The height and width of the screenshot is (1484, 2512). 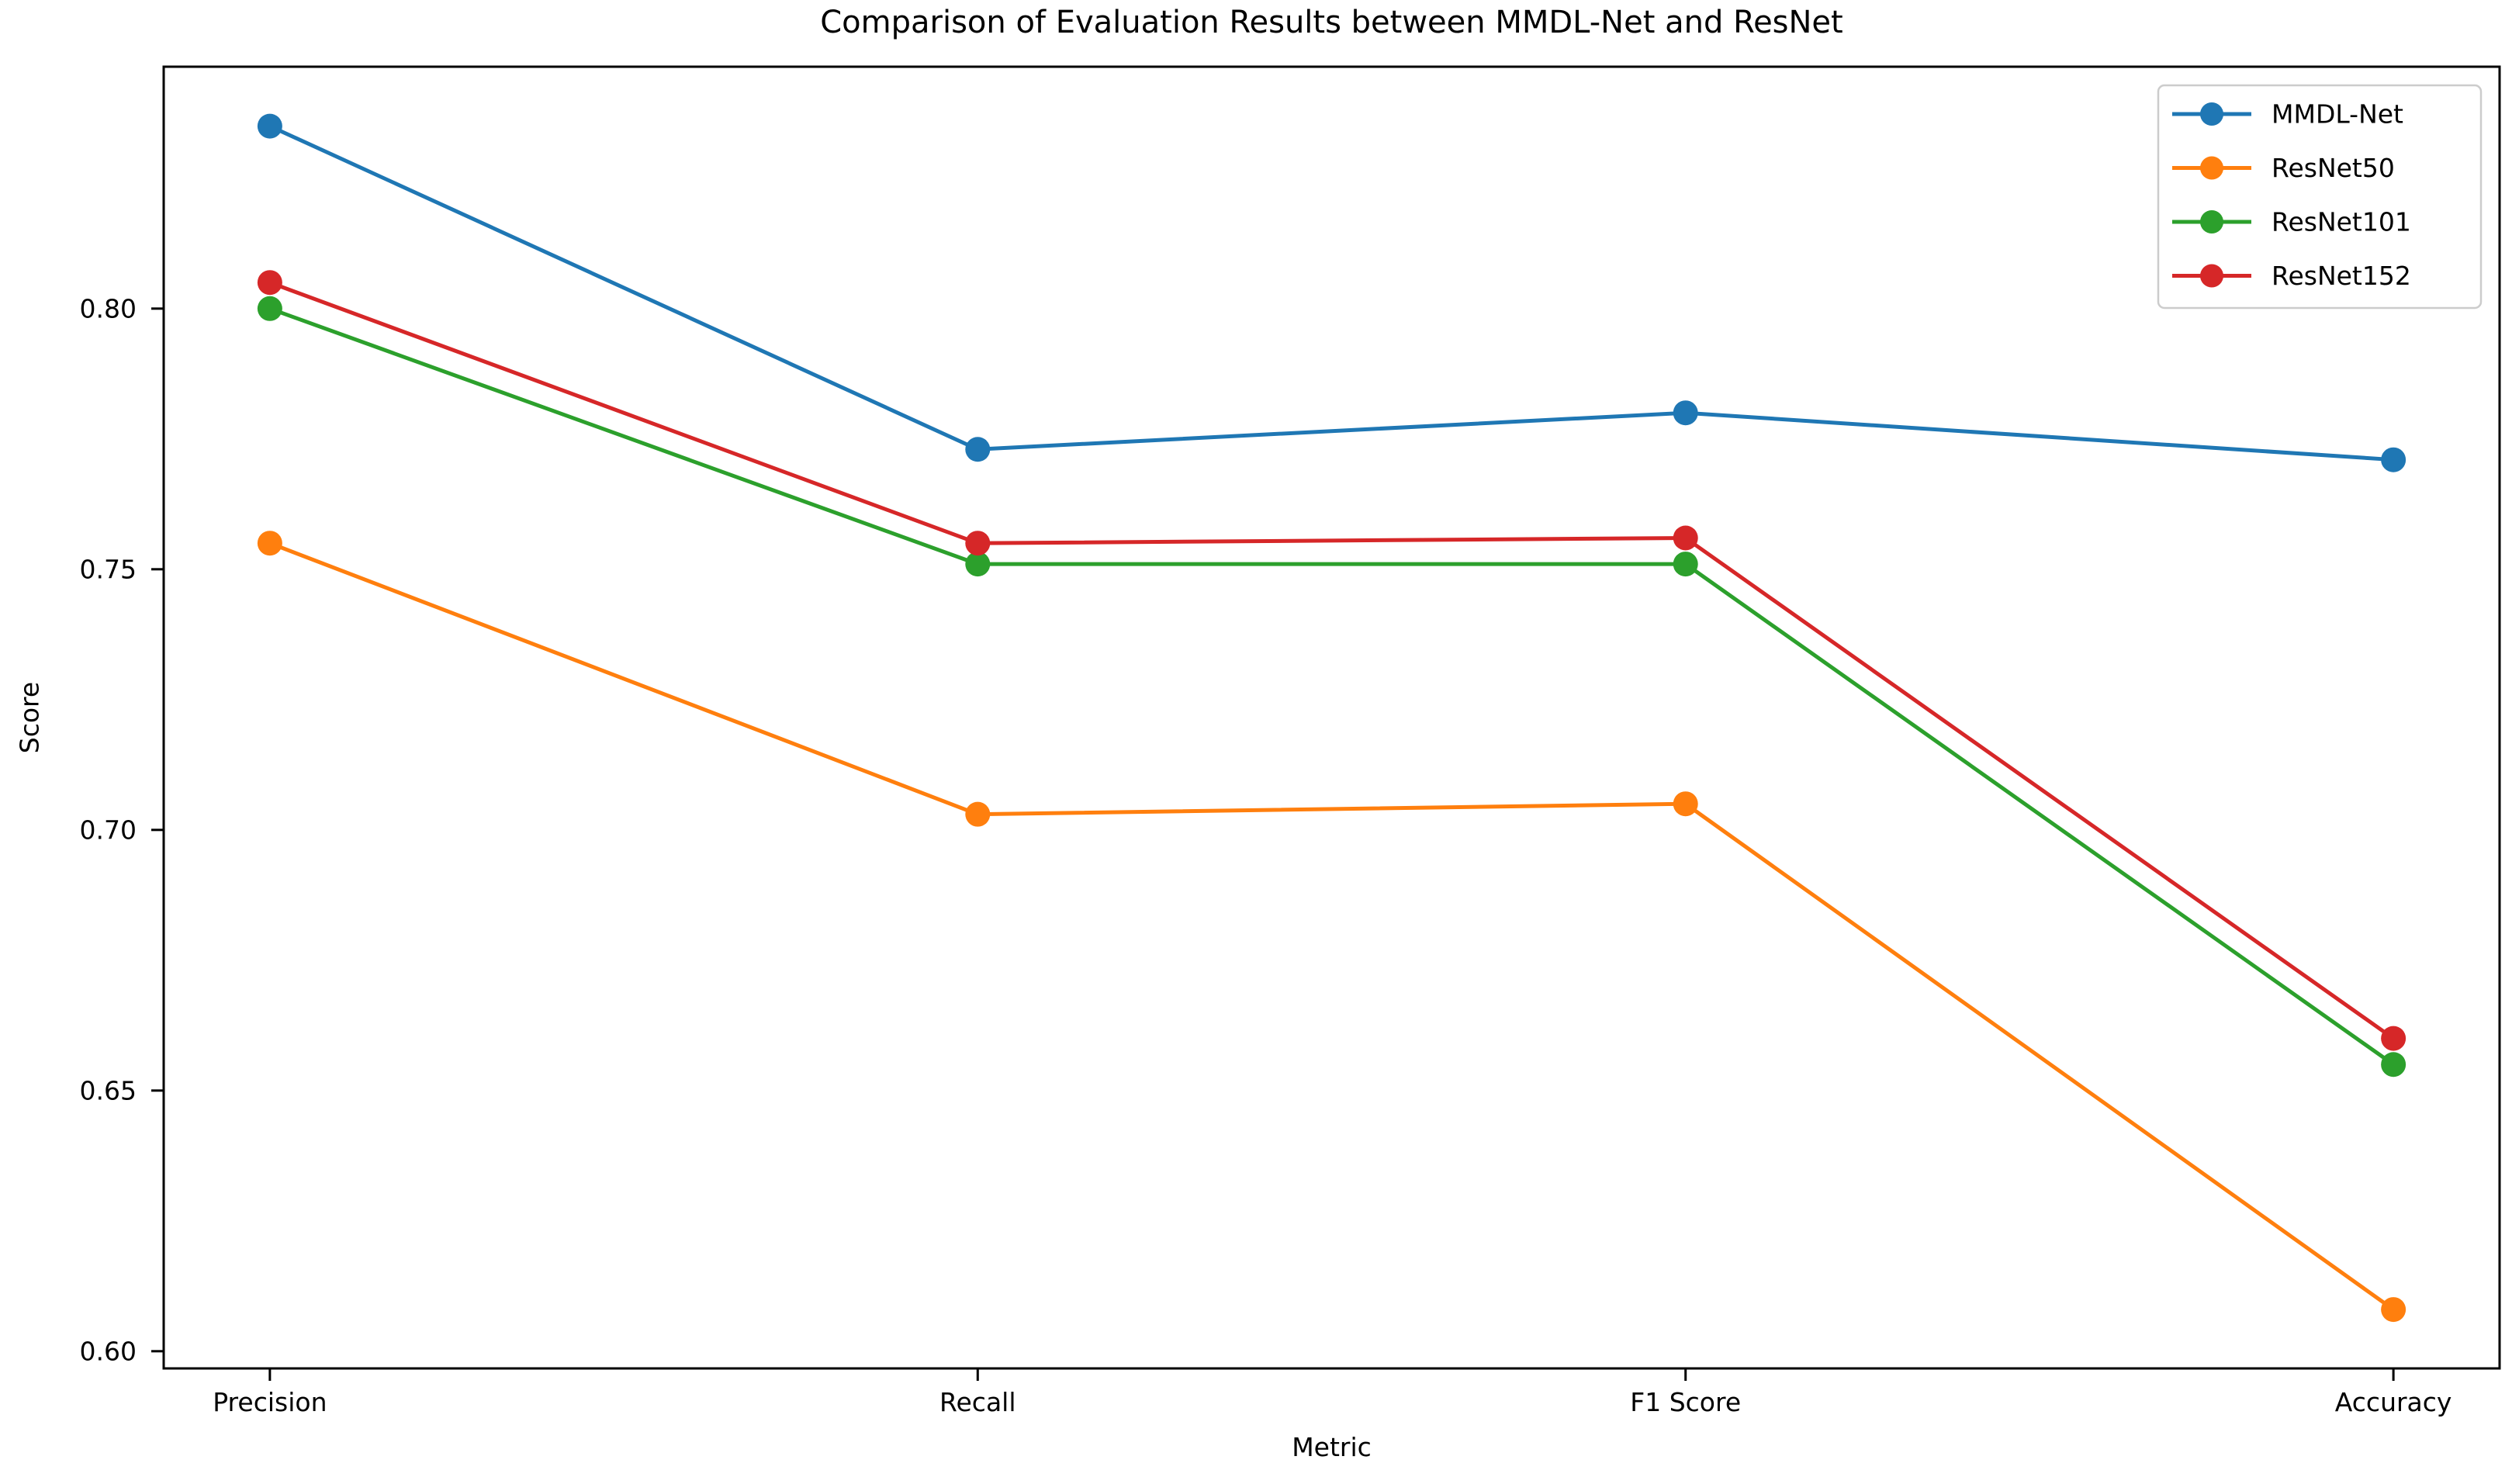 What do you see at coordinates (108, 830) in the screenshot?
I see `y-tick-label: 0.70` at bounding box center [108, 830].